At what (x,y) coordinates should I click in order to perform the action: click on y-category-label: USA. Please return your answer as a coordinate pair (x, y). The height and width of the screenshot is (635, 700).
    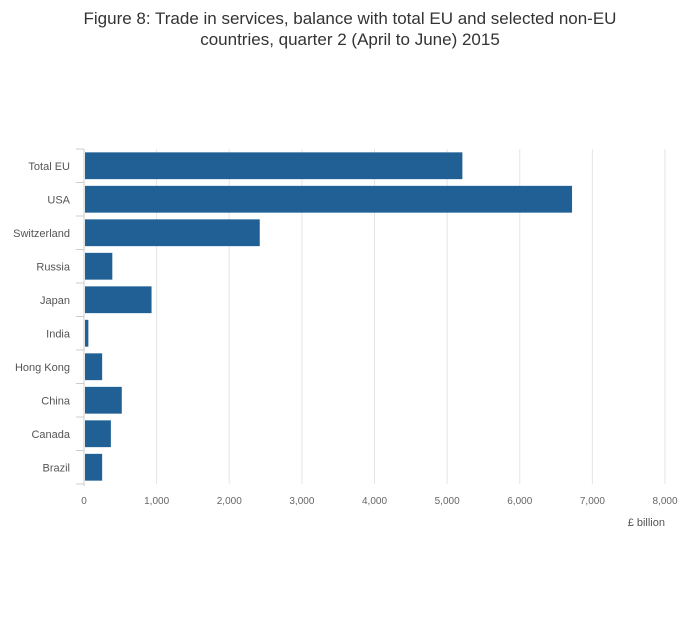
    Looking at the image, I should click on (58, 200).